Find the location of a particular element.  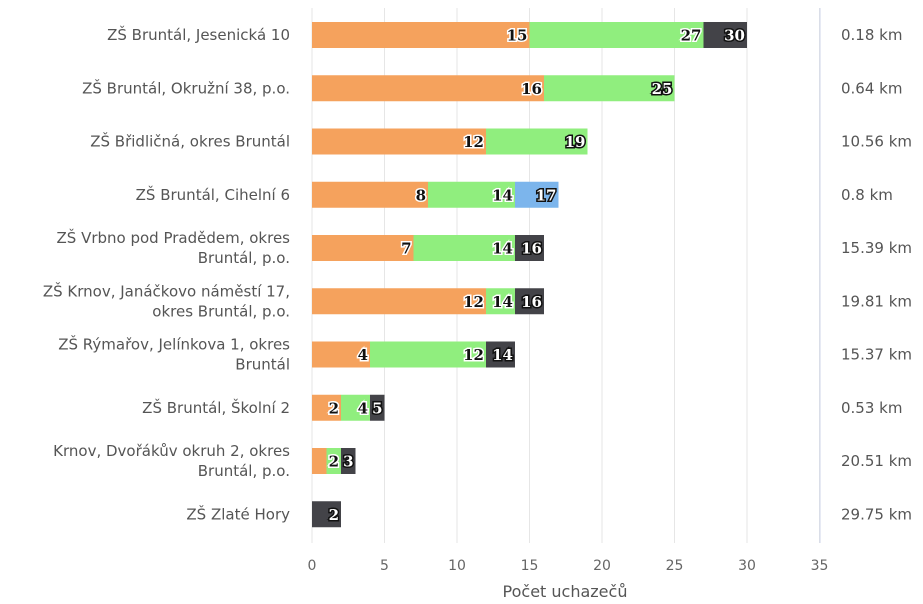

category-label-line: Krnov, Dvořákův okruh 2, okres is located at coordinates (171, 451).